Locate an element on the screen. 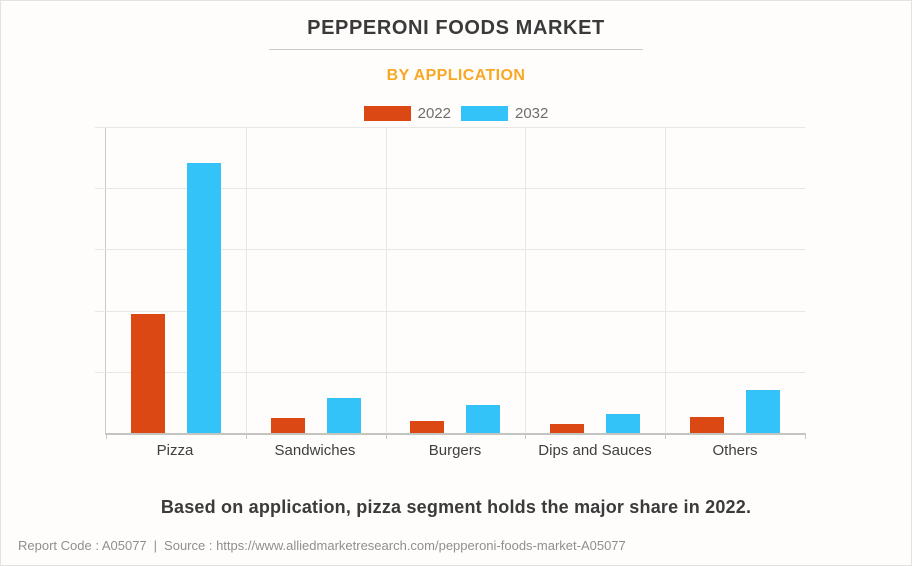 The image size is (912, 566). bar-pizza-2022 is located at coordinates (147, 373).